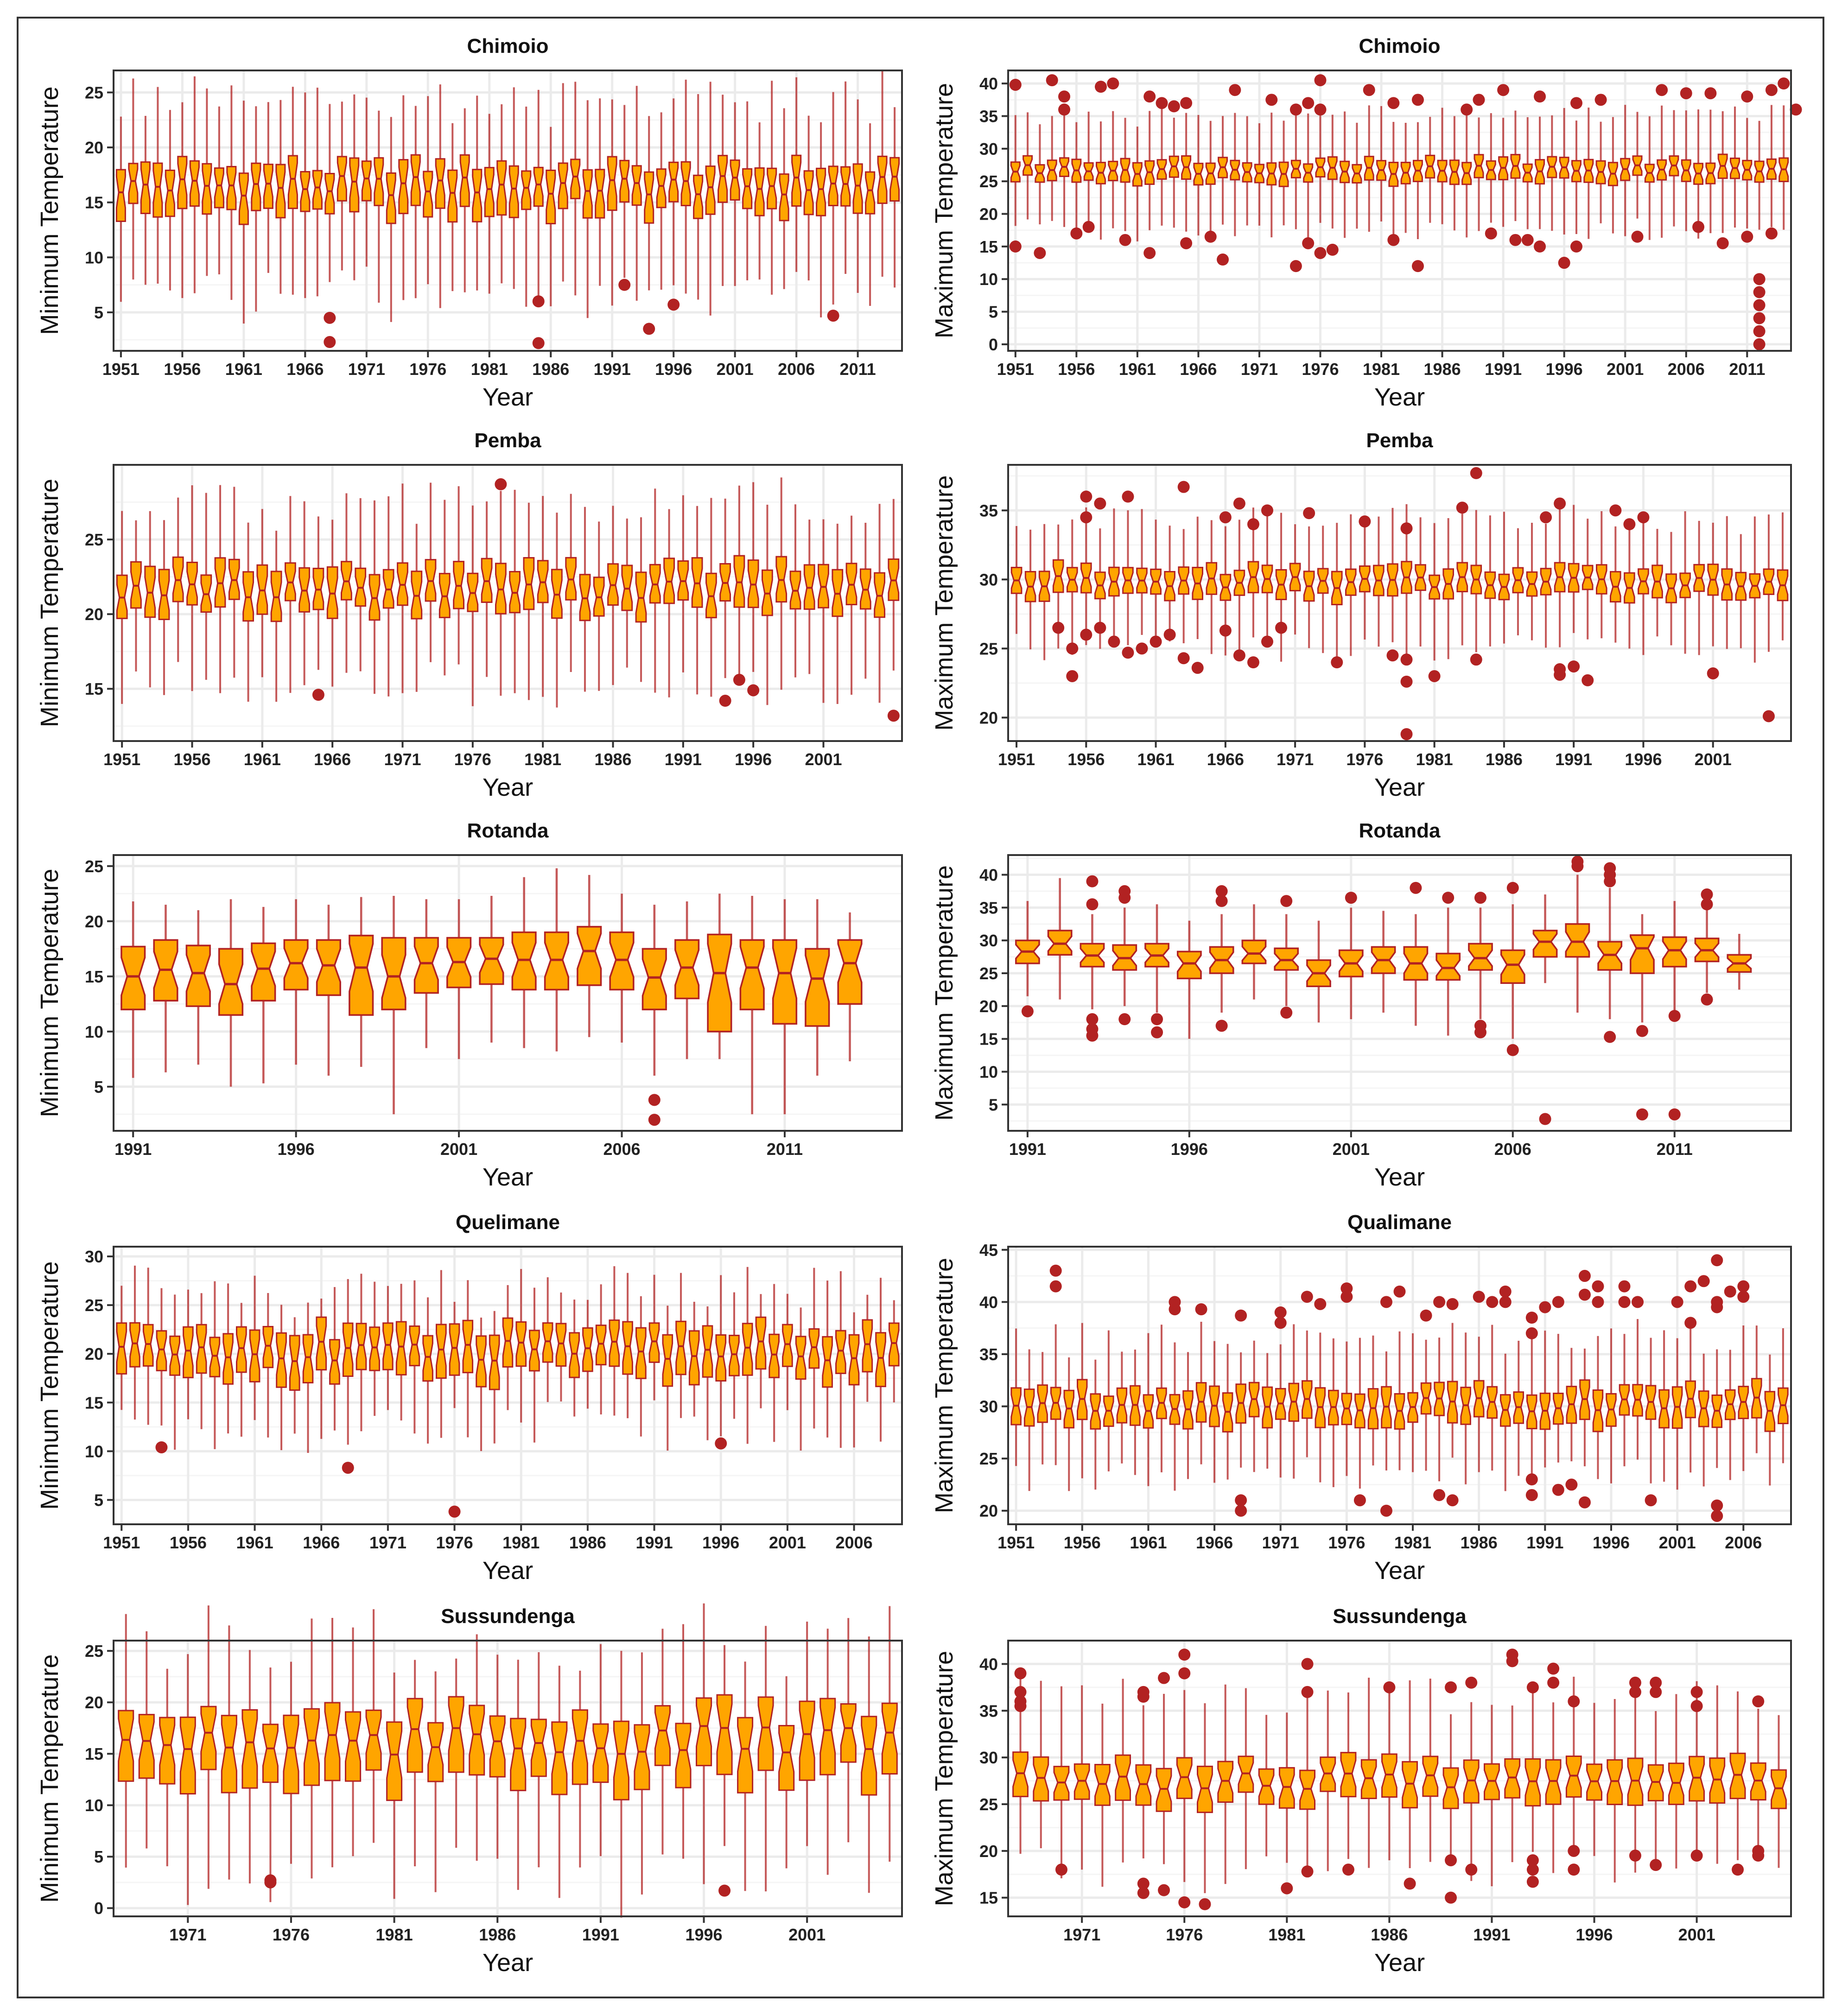 Image resolution: width=1842 pixels, height=2016 pixels. Describe the element at coordinates (94, 93) in the screenshot. I see `y-tick-label: 25` at that location.